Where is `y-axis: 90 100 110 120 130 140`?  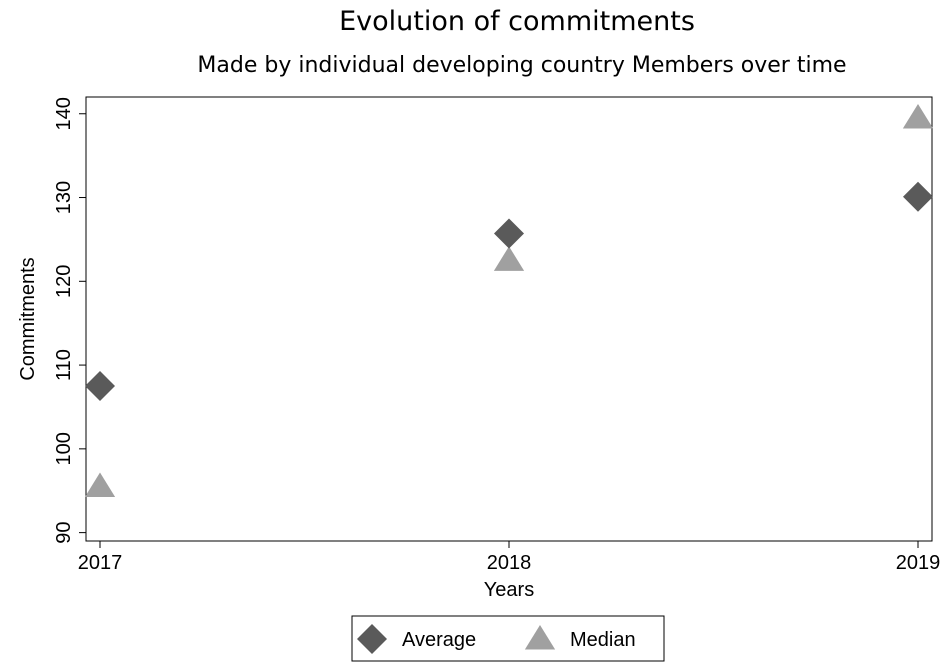 y-axis: 90 100 110 120 130 140 is located at coordinates (69, 320).